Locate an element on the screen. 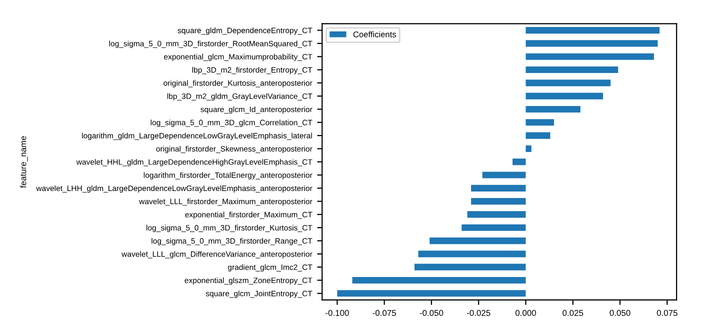 Image resolution: width=719 pixels, height=325 pixels. x-tick-label: -0.050 is located at coordinates (432, 313).